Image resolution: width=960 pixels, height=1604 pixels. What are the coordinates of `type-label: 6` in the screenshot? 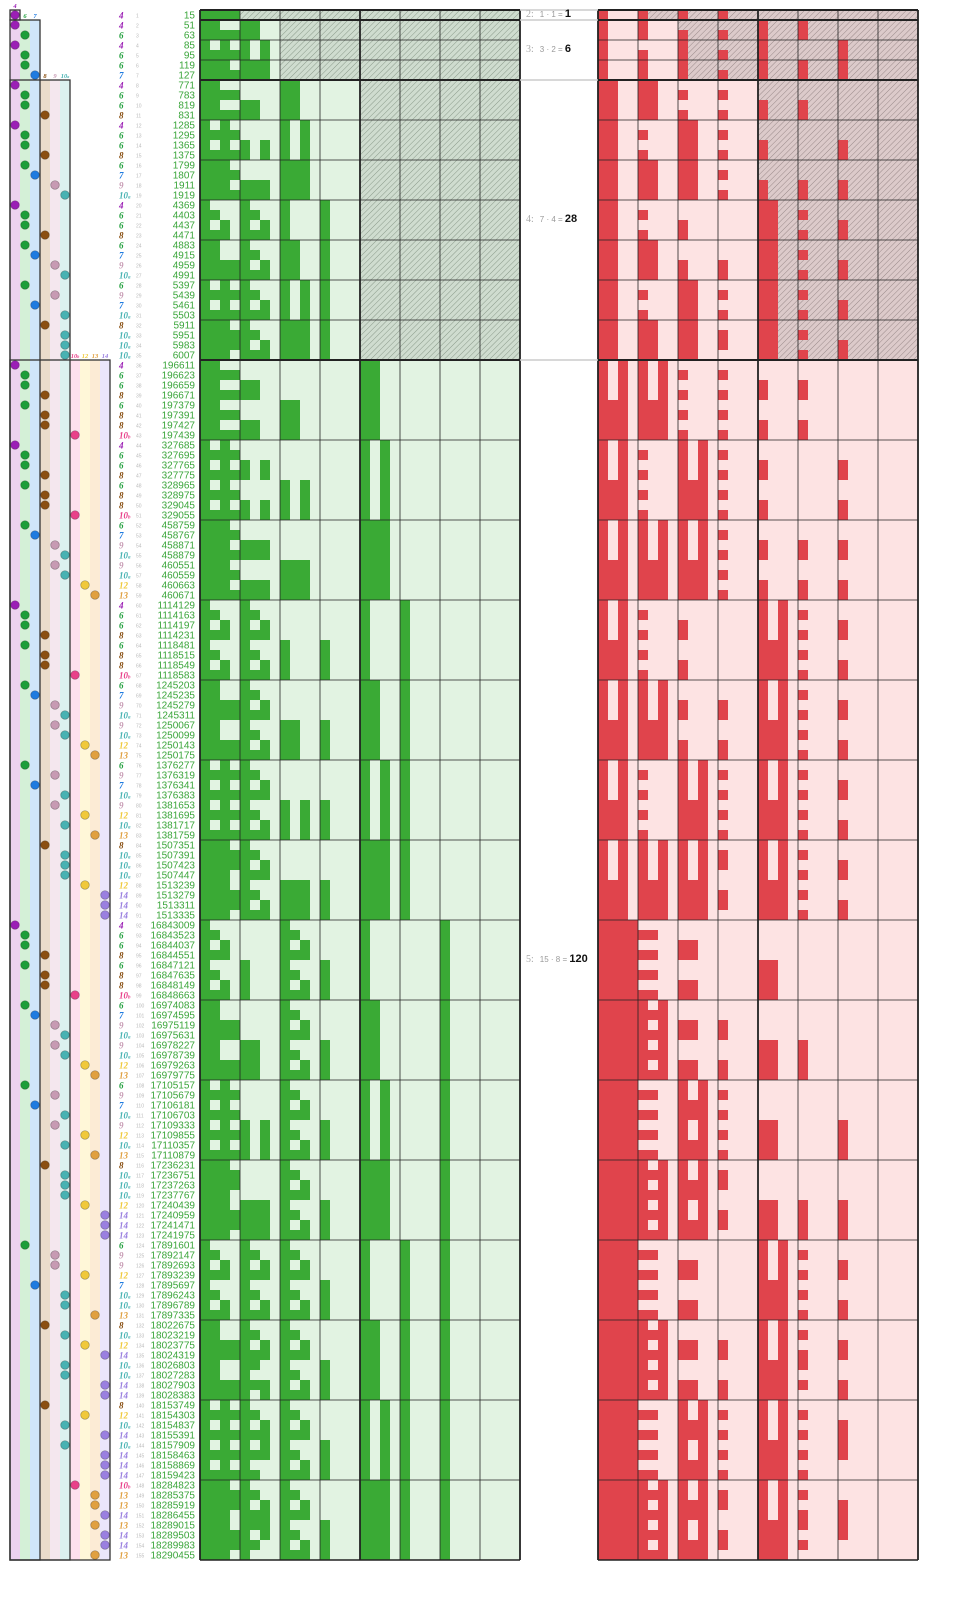 It's located at (121, 56).